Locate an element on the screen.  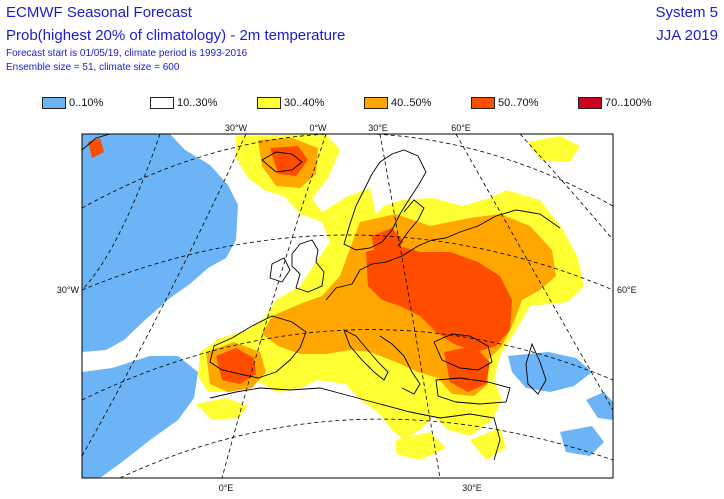
baltic-coast is located at coordinates (411, 223).